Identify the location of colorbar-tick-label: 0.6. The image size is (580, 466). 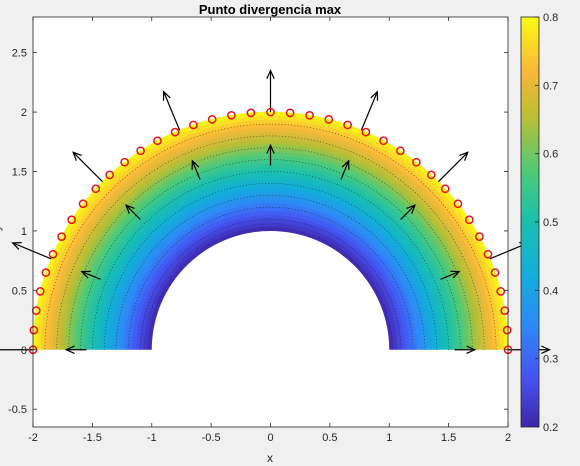
(550, 155).